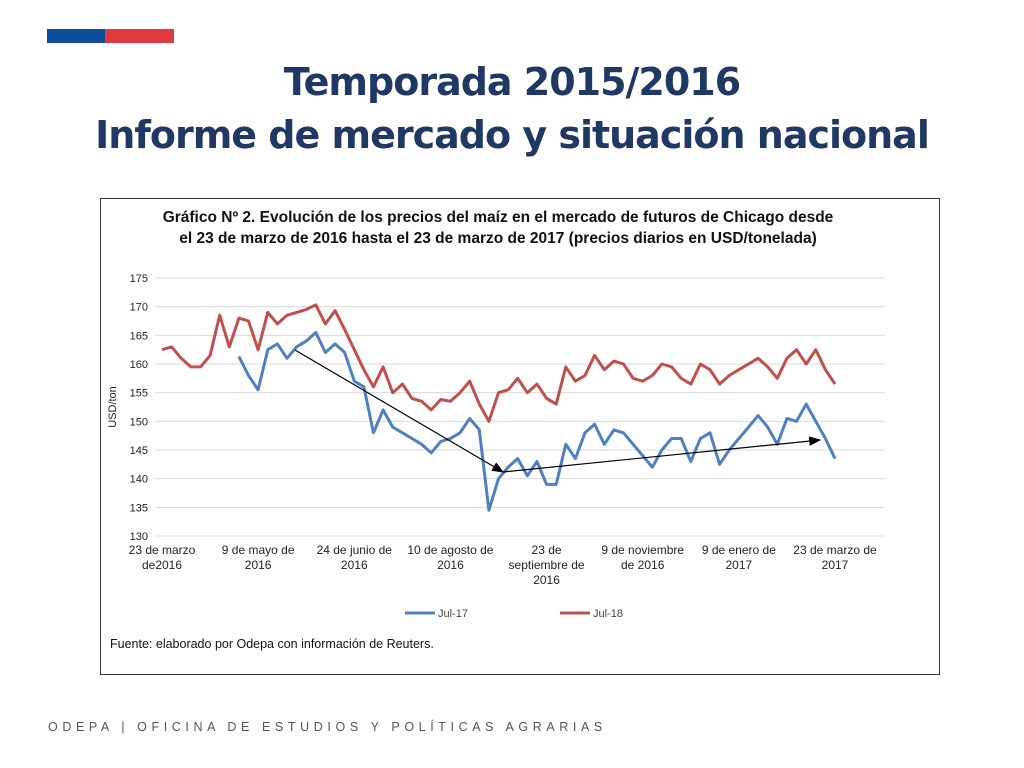 This screenshot has width=1024, height=768. Describe the element at coordinates (835, 557) in the screenshot. I see `x-tick-label: 23 de marzo de 2017` at that location.